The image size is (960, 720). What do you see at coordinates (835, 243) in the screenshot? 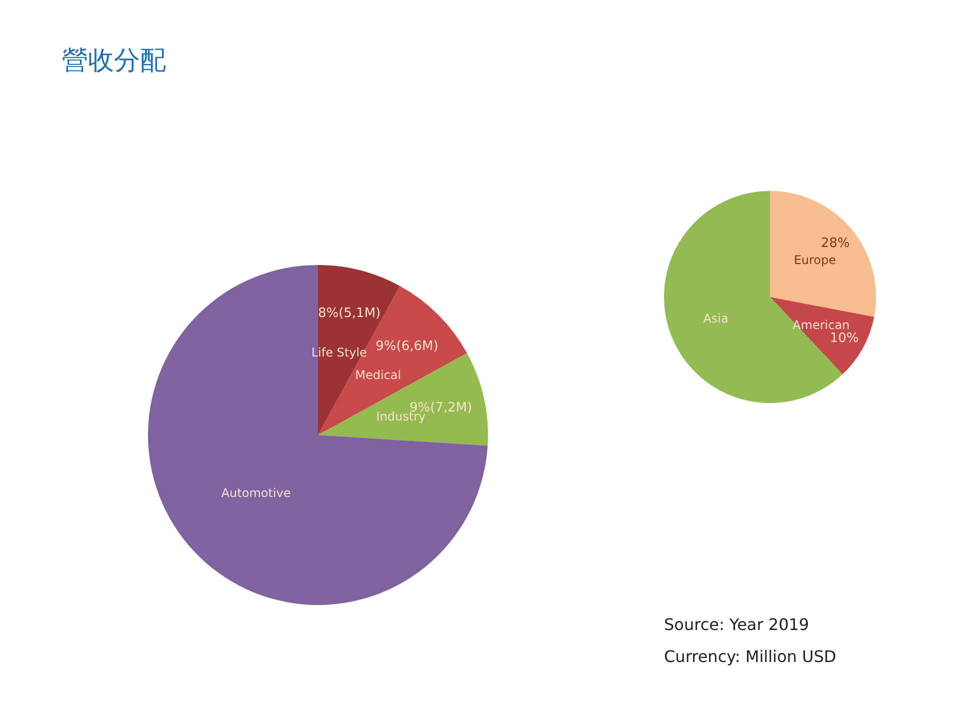
I see `data-label: 28%` at bounding box center [835, 243].